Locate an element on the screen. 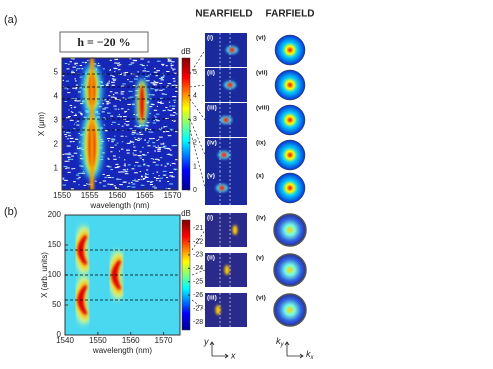 The image size is (493, 369). y-tick-label: 200 is located at coordinates (55, 214).